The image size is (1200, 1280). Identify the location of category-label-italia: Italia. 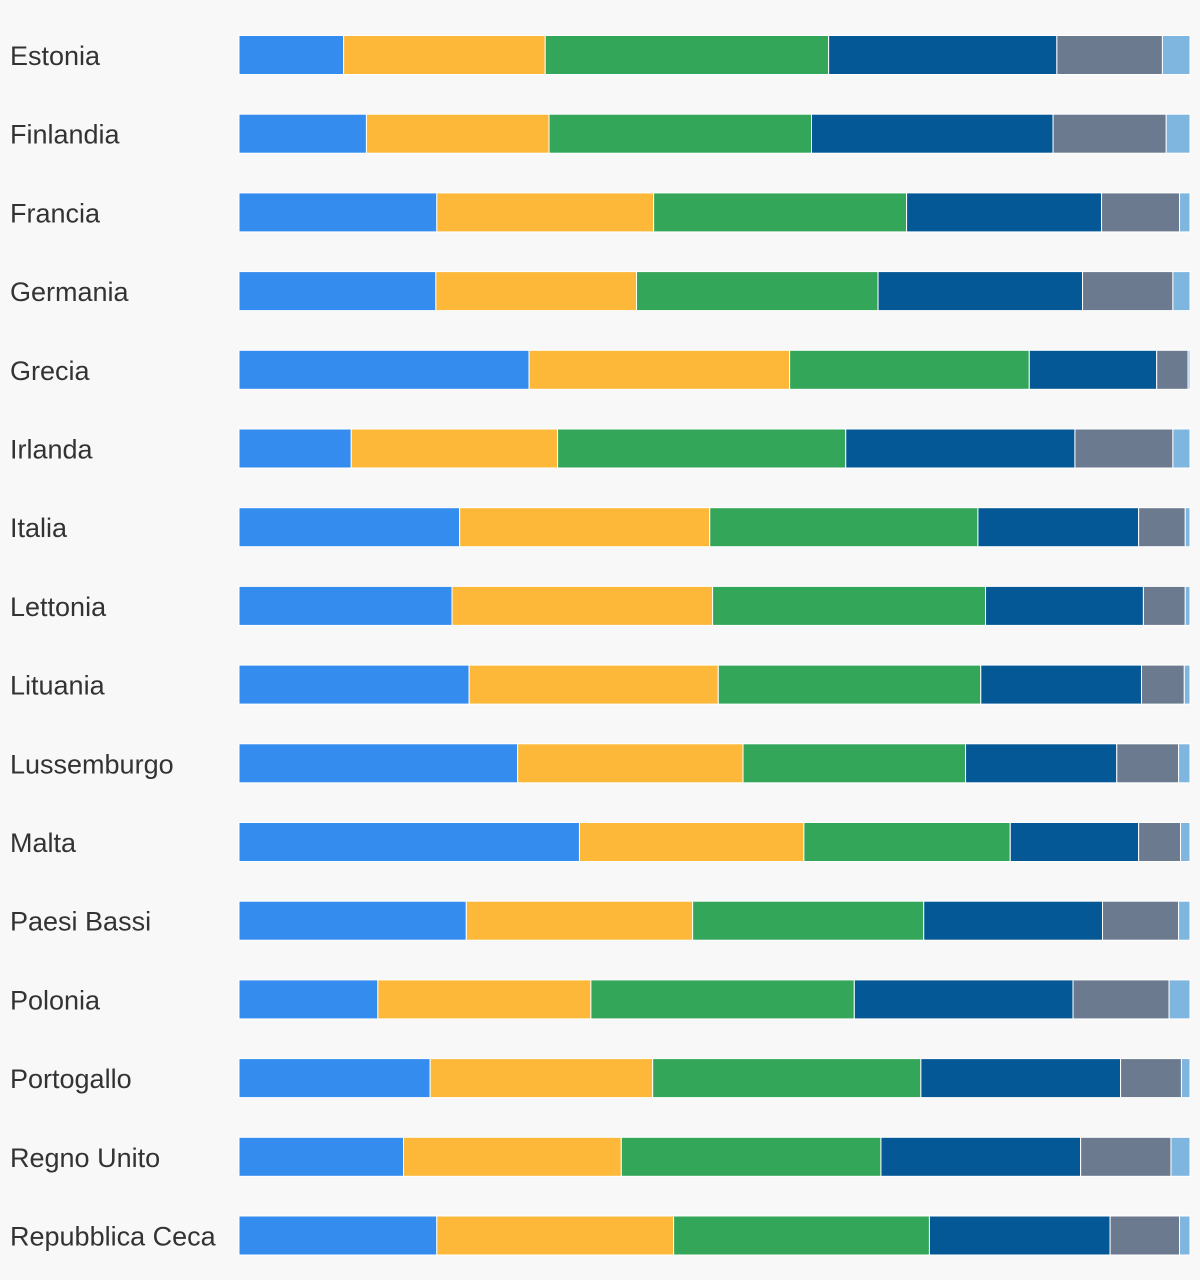
(39, 528).